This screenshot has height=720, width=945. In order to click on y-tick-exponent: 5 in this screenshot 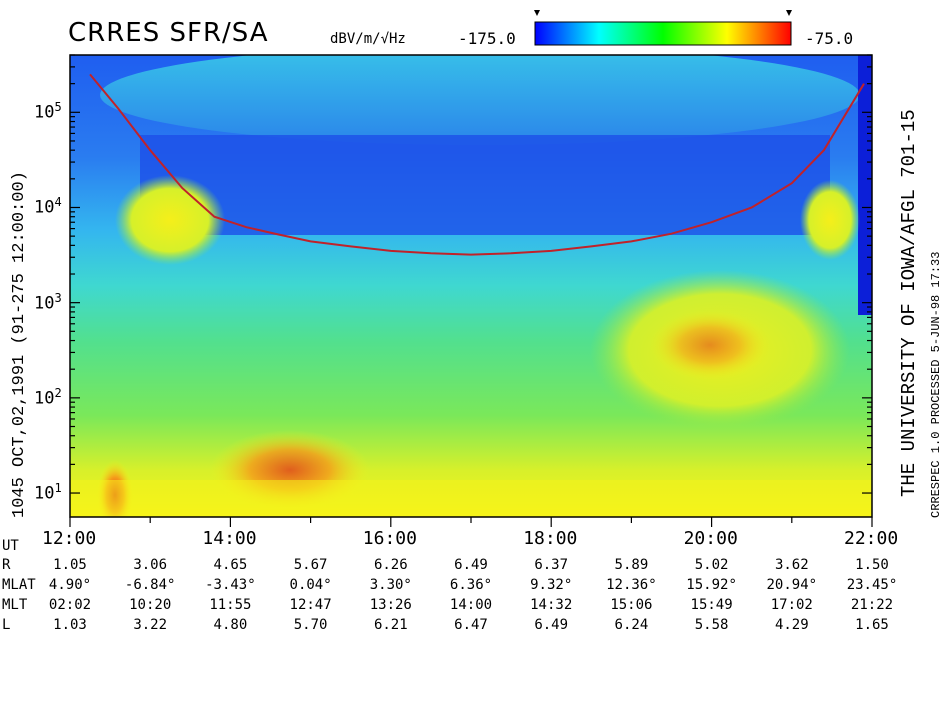, I will do `click(58, 107)`.